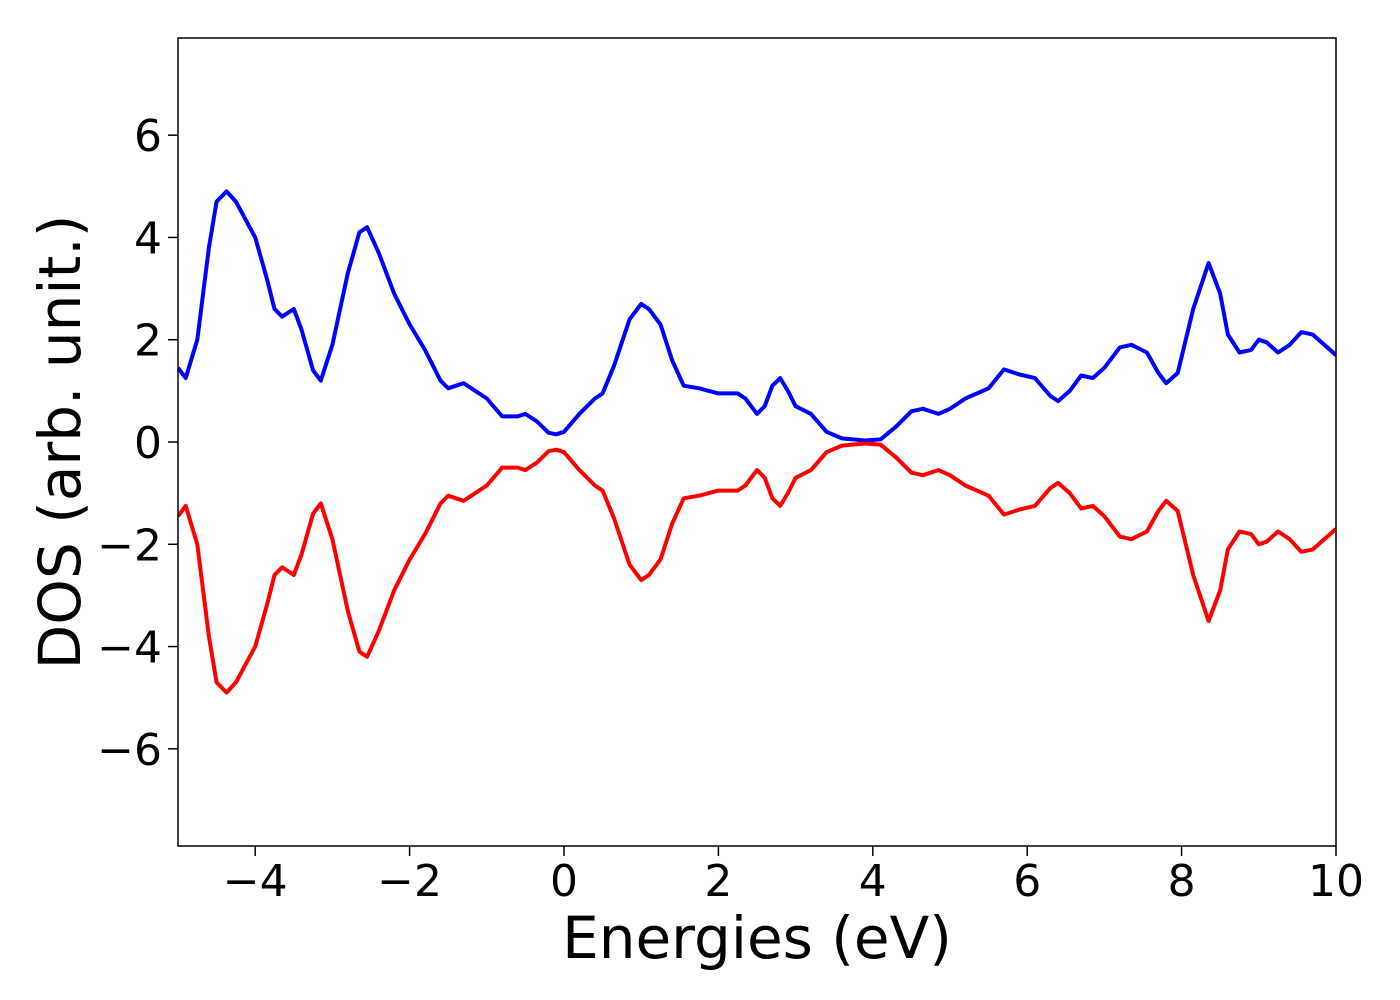 Image resolution: width=1400 pixels, height=1000 pixels. I want to click on x-tick-label: −4, so click(255, 881).